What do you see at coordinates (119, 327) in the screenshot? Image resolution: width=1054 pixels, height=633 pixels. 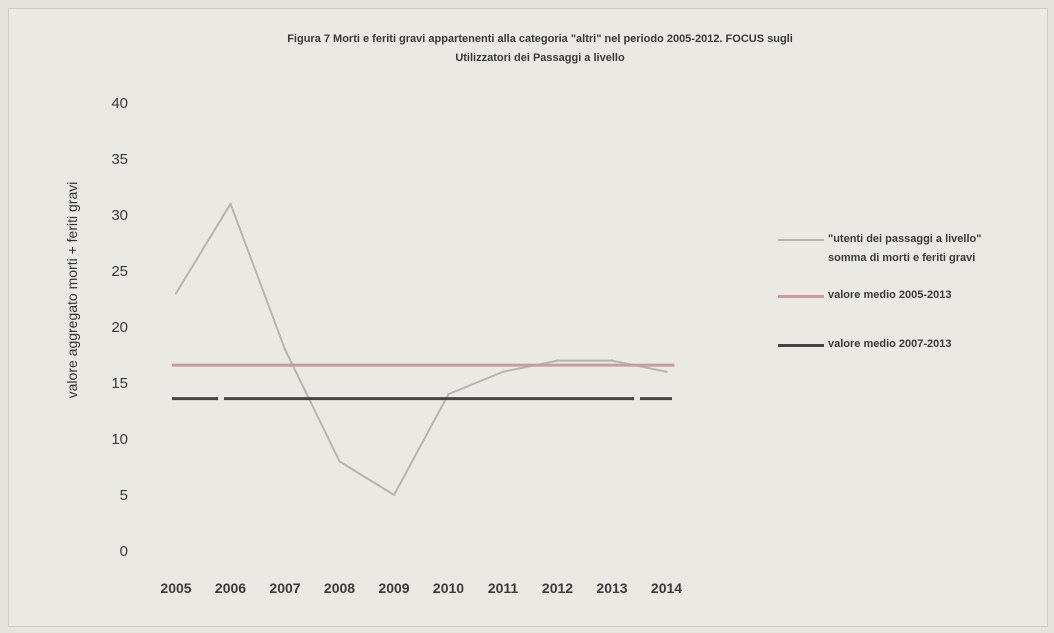 I see `y-tick-label-20: 20` at bounding box center [119, 327].